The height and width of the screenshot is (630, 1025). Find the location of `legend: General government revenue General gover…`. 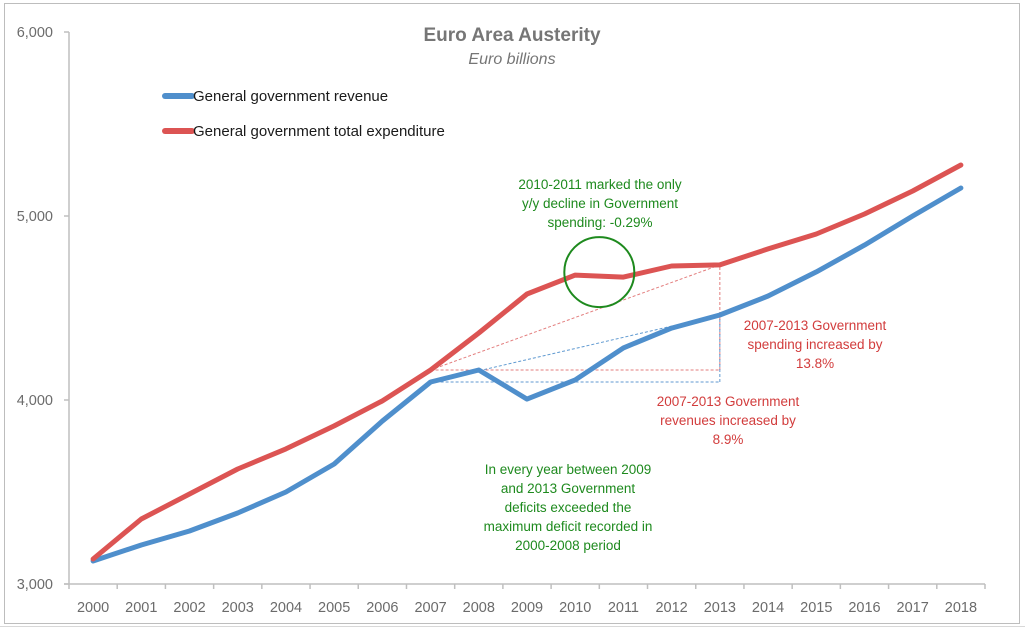

legend: General government revenue General gover… is located at coordinates (303, 114).